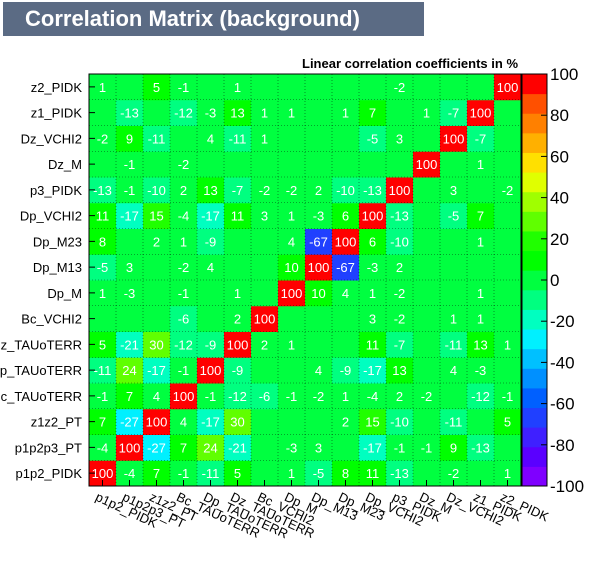  I want to click on colorbar-tick-label: -80, so click(562, 445).